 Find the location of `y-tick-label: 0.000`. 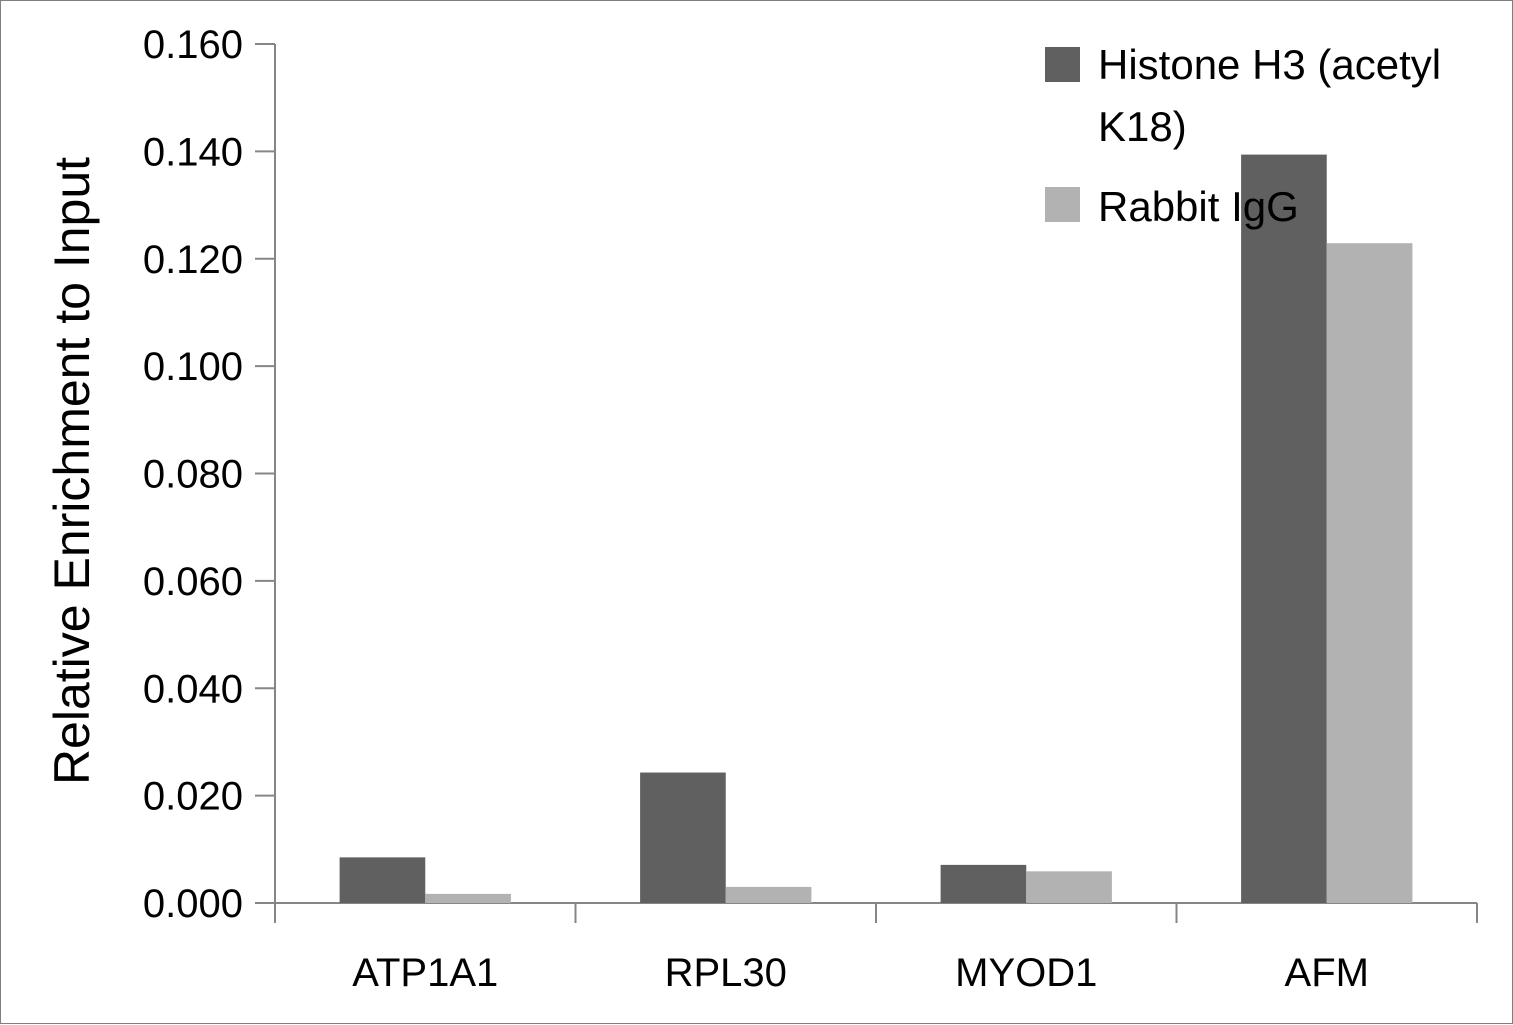

y-tick-label: 0.000 is located at coordinates (193, 904).